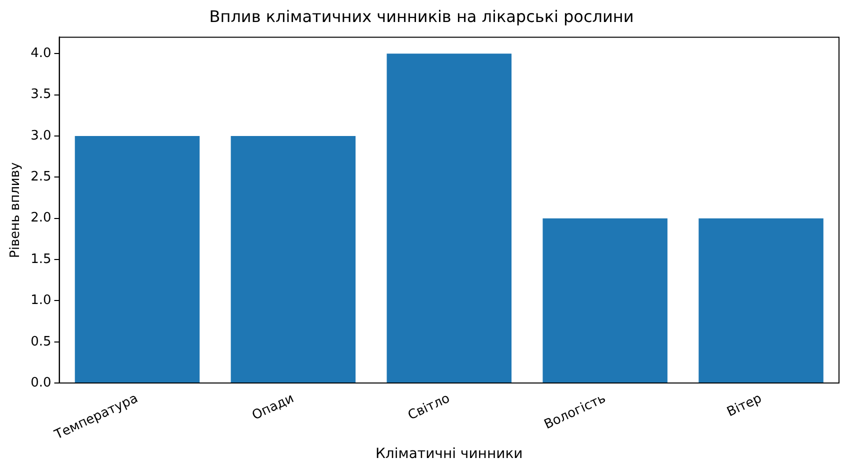 Image resolution: width=847 pixels, height=467 pixels. Describe the element at coordinates (41, 300) in the screenshot. I see `y-tick-label: 1.0` at that location.